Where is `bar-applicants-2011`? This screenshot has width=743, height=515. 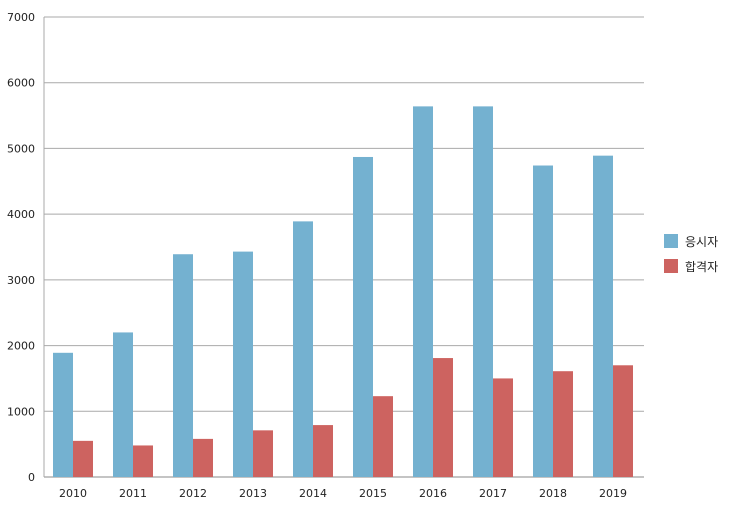 bar-applicants-2011 is located at coordinates (123, 404).